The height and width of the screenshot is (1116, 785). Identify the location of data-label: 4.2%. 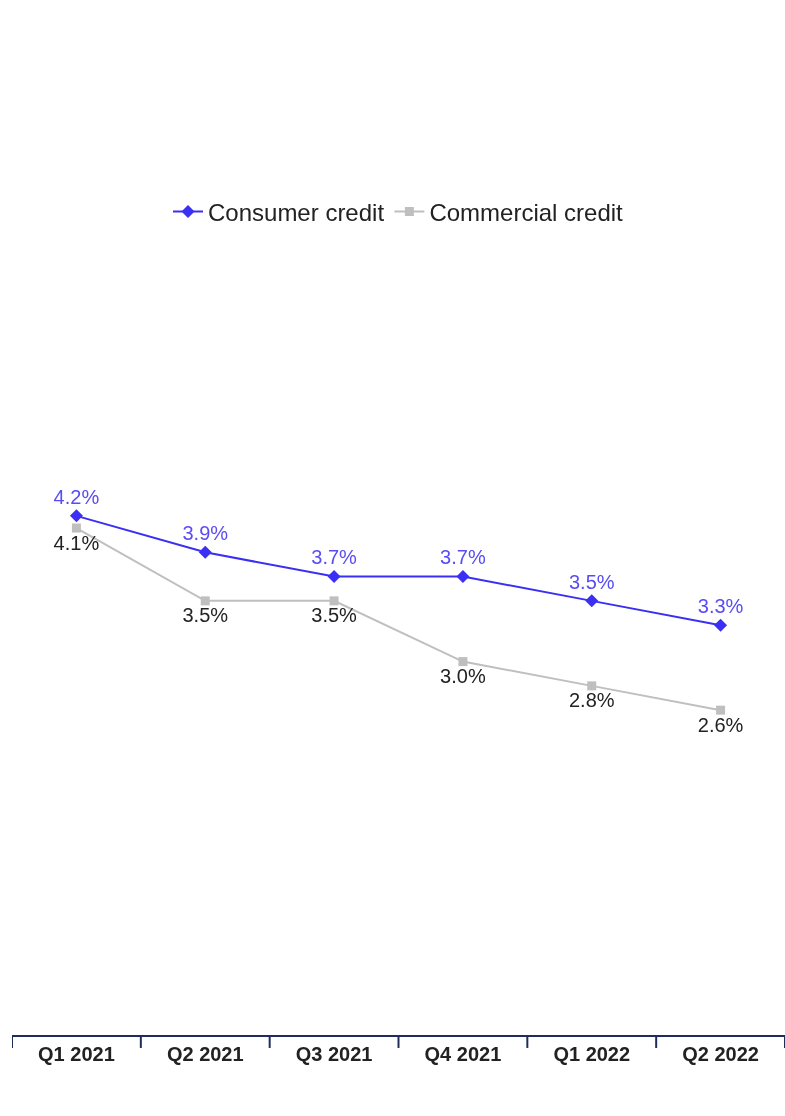
(76, 496).